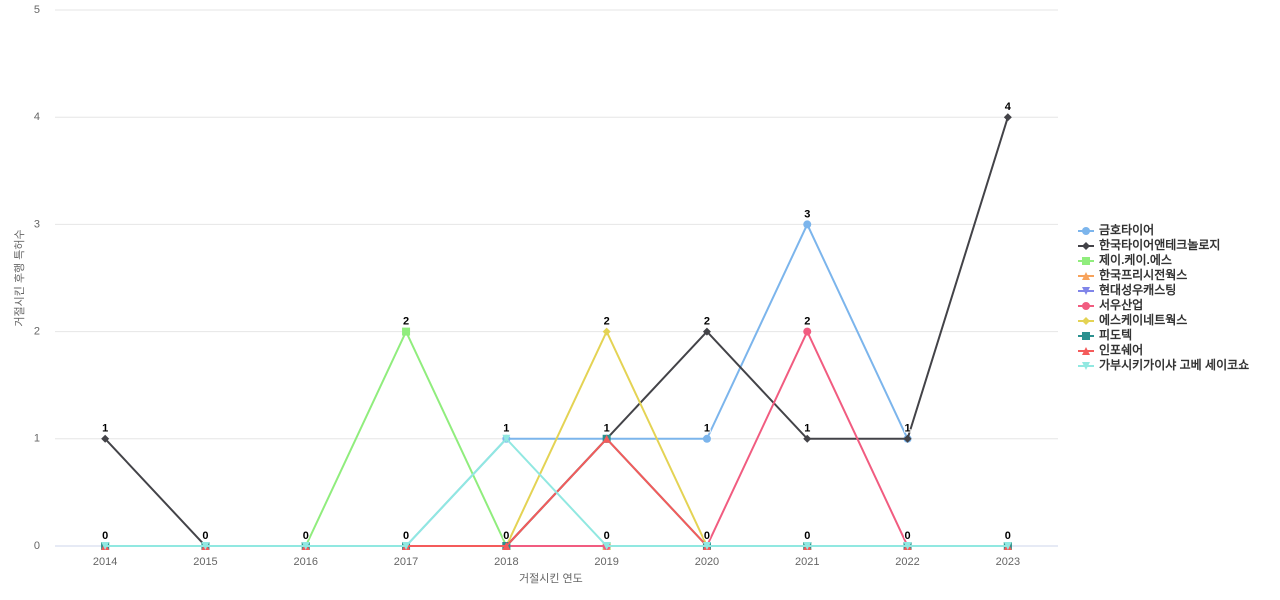 Image resolution: width=1280 pixels, height=600 pixels. I want to click on legend-item: 한국프리시전웍스, so click(1132, 274).